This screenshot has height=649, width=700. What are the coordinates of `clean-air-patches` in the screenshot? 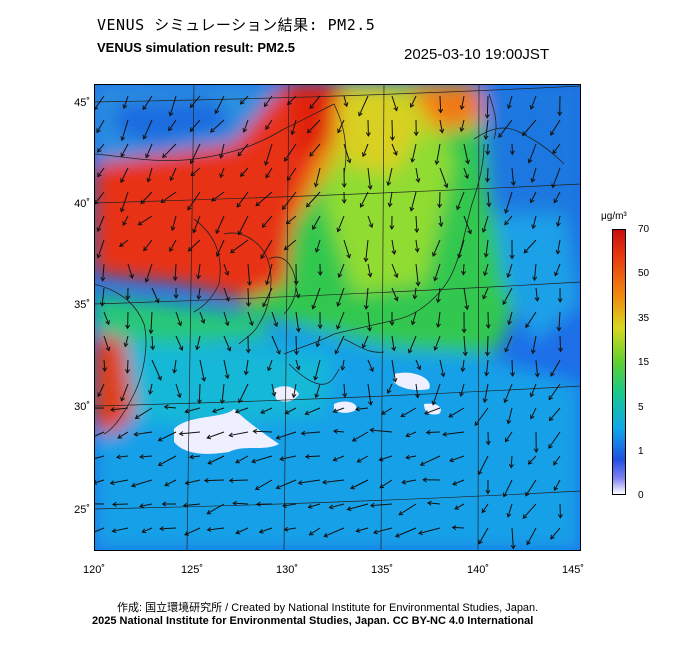 It's located at (307, 413).